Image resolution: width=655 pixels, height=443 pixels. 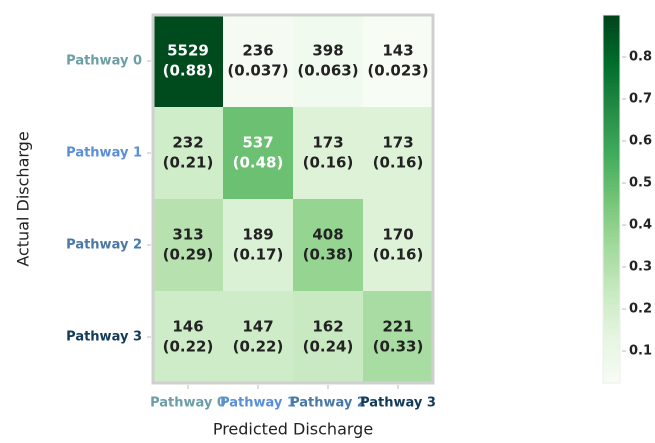 What do you see at coordinates (640, 225) in the screenshot?
I see `colorbar-tick-label: 0.4` at bounding box center [640, 225].